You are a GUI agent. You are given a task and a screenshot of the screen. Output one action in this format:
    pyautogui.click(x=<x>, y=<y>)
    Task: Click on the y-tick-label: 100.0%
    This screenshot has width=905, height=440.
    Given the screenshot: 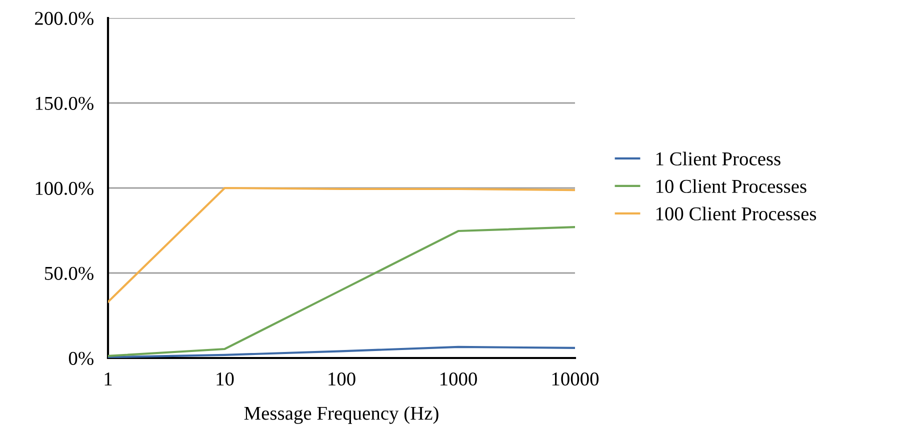 What is the action you would take?
    pyautogui.click(x=65, y=189)
    